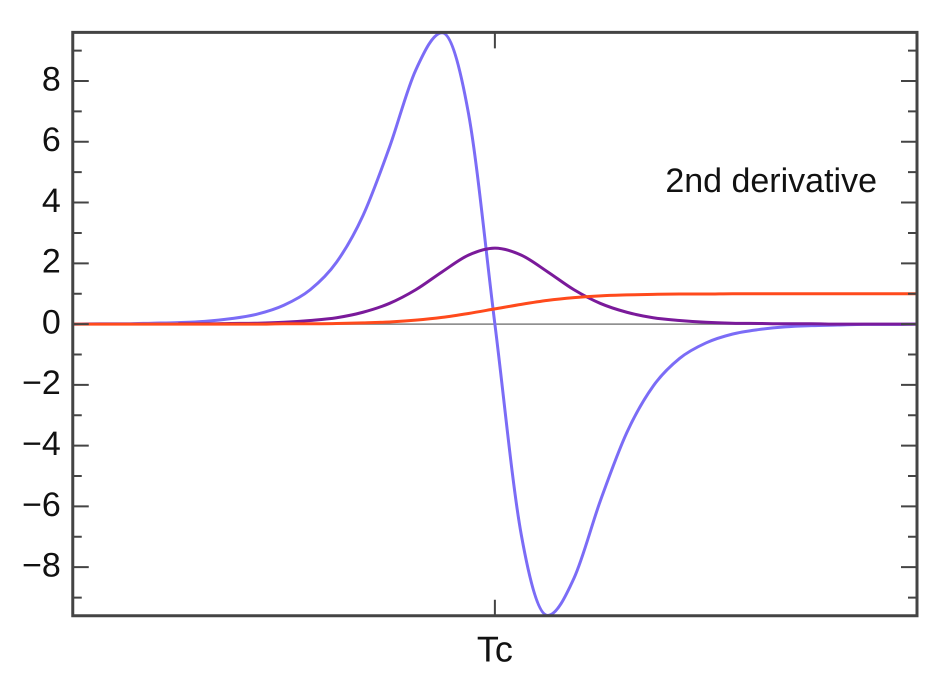  I want to click on x-axis-title: Tc, so click(494, 649).